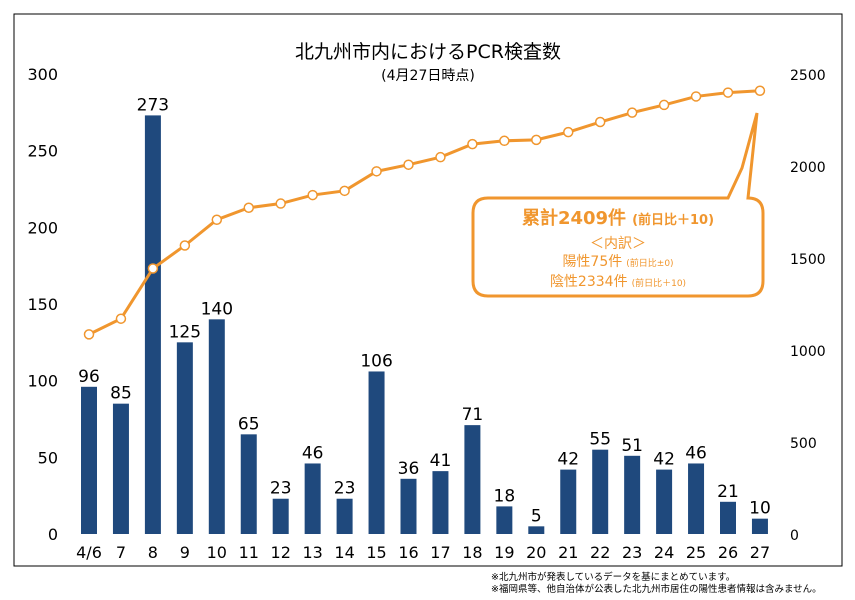 Image resolution: width=855 pixels, height=600 pixels. What do you see at coordinates (42, 74) in the screenshot?
I see `y-left-tick-label: 300` at bounding box center [42, 74].